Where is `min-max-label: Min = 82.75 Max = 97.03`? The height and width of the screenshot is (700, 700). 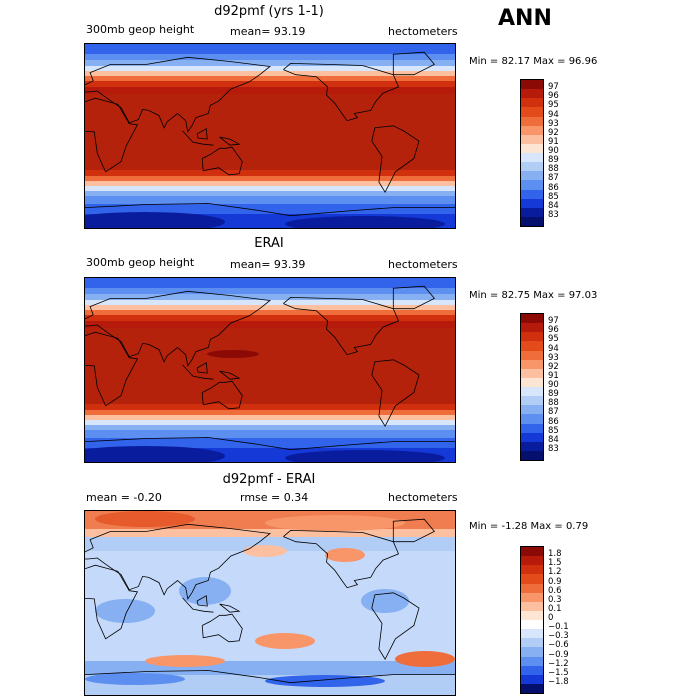 min-max-label: Min = 82.75 Max = 97.03 is located at coordinates (533, 295).